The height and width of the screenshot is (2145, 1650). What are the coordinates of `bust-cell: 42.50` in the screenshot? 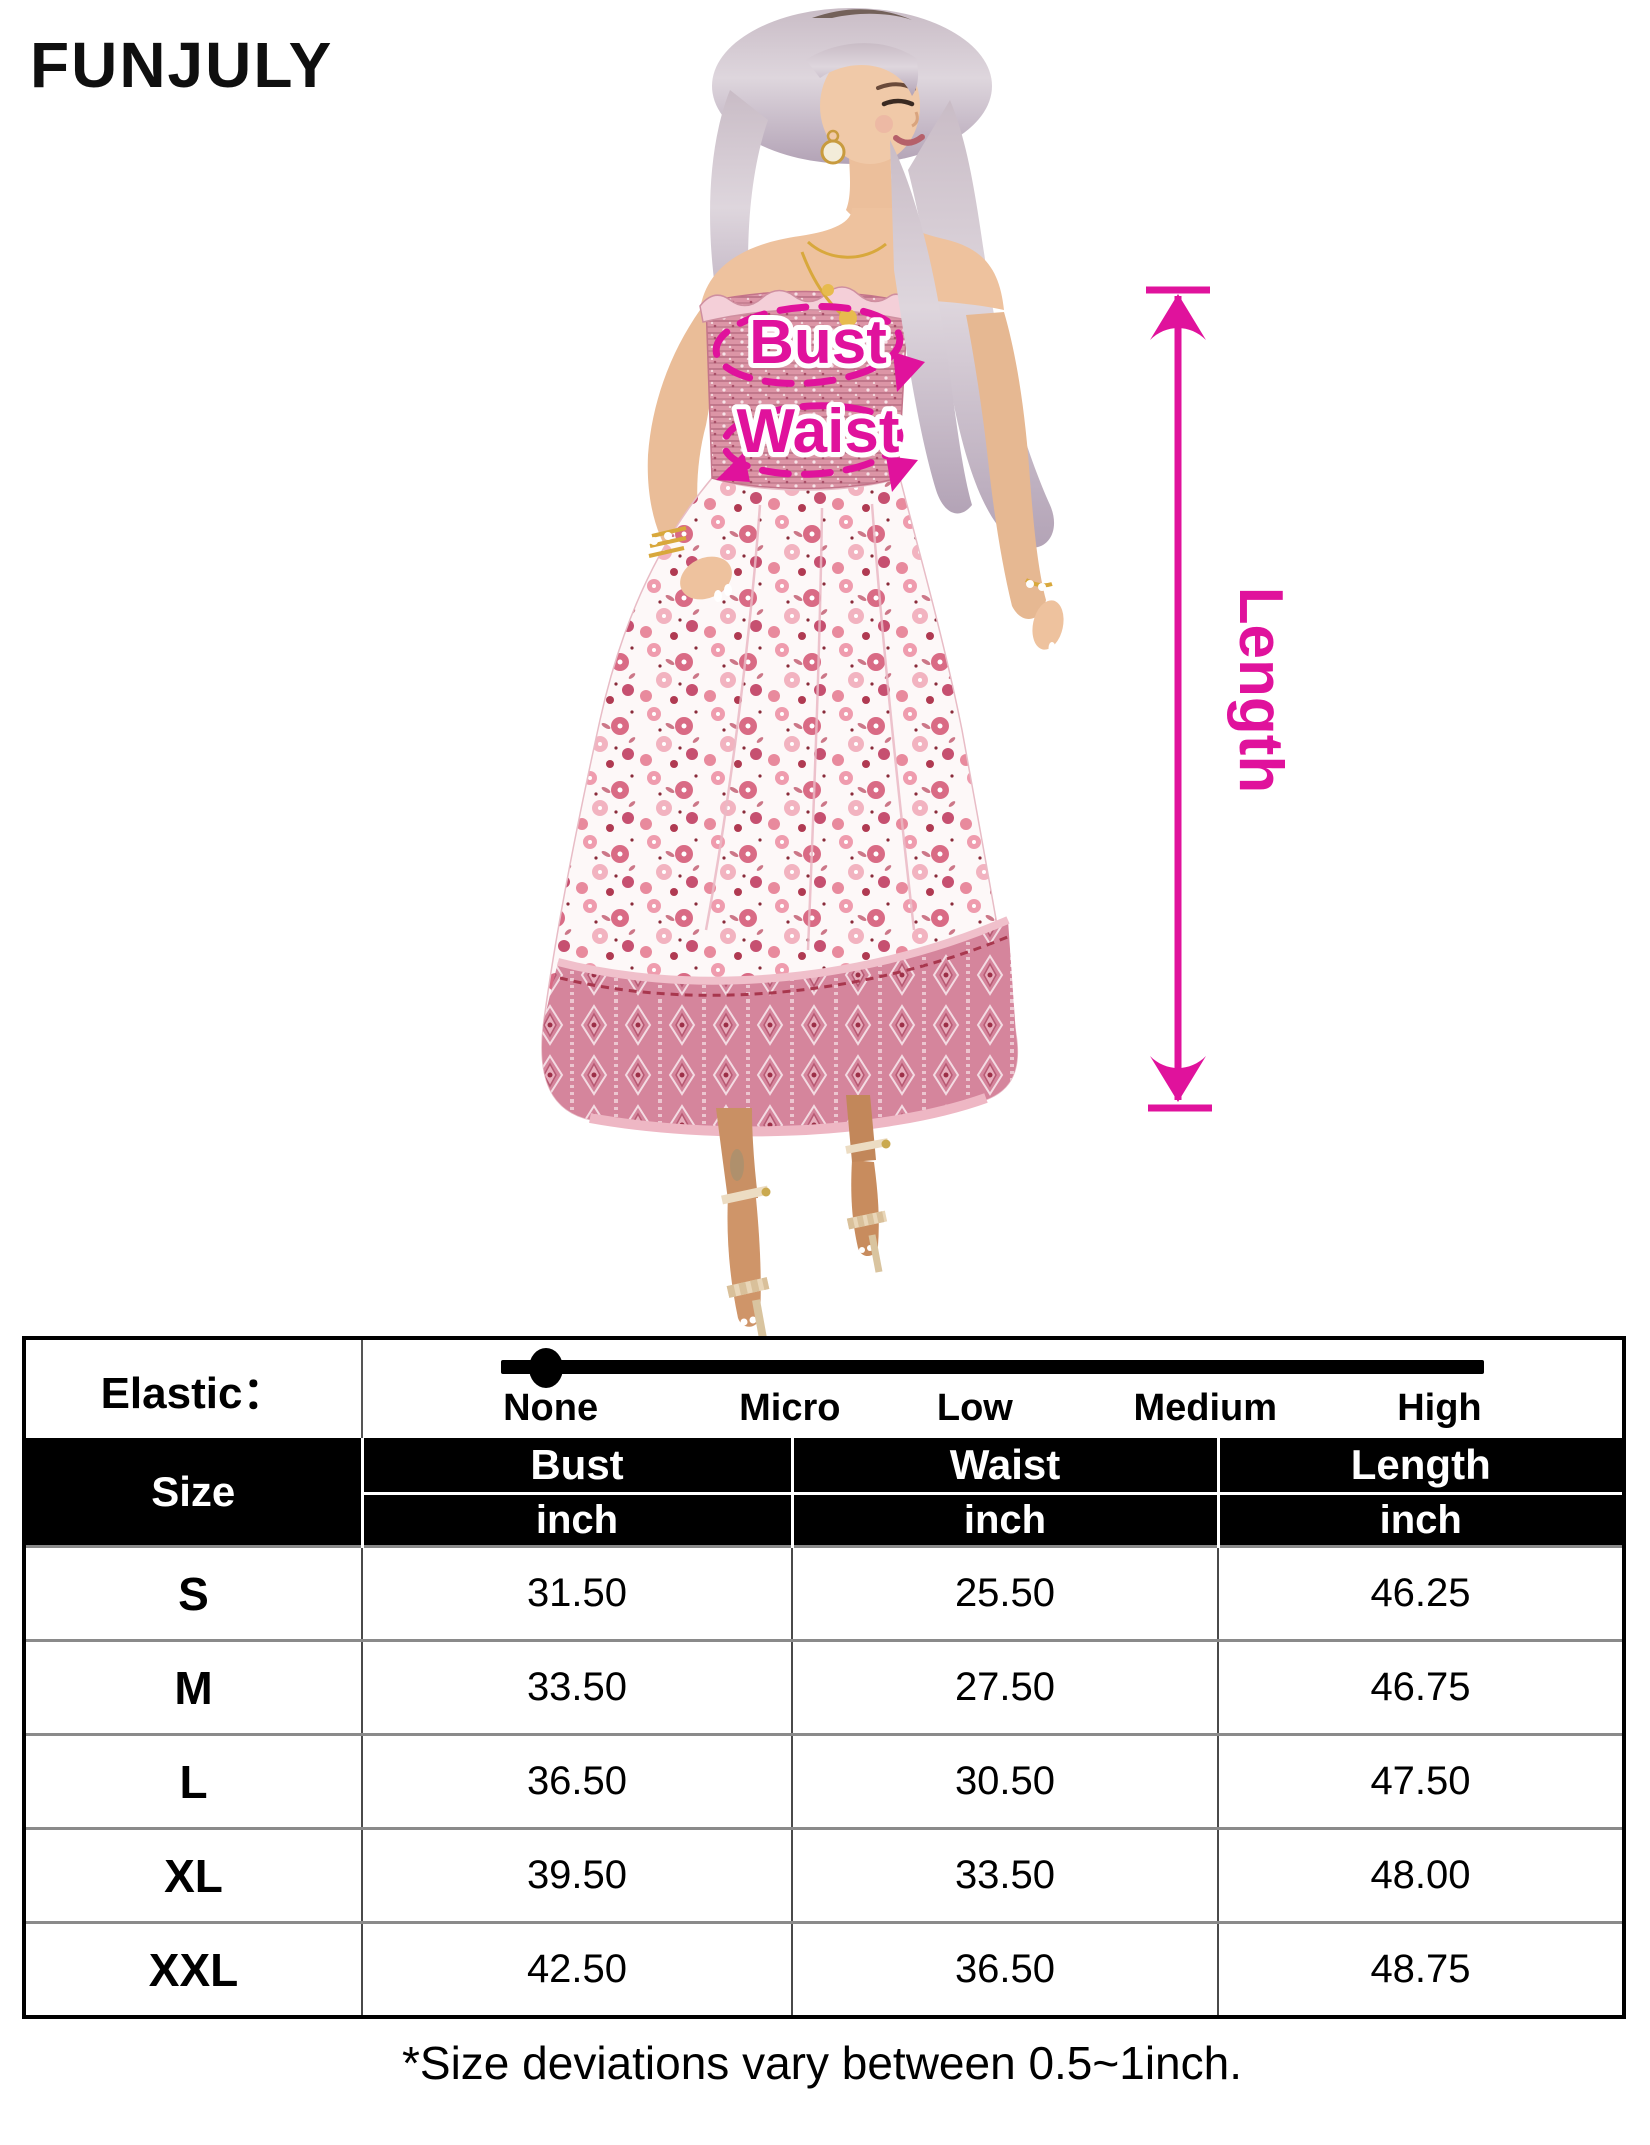 It's located at (576, 1969).